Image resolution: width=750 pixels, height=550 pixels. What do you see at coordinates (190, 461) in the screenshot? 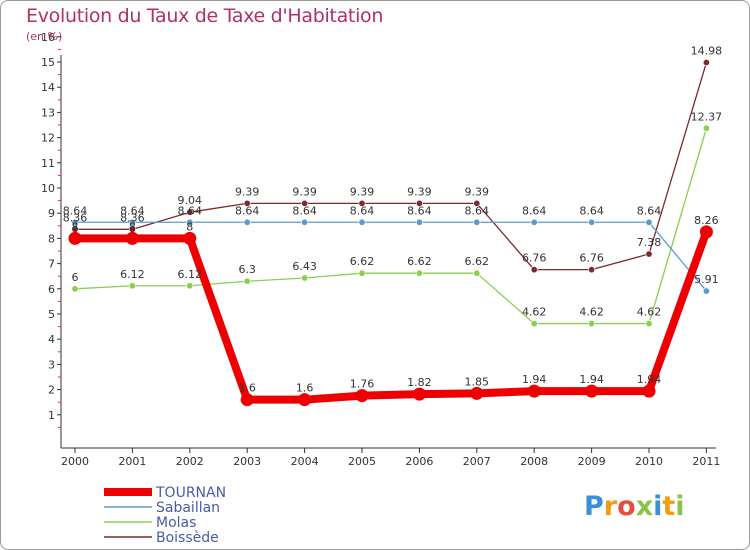
I see `x-tick-label: 2002` at bounding box center [190, 461].